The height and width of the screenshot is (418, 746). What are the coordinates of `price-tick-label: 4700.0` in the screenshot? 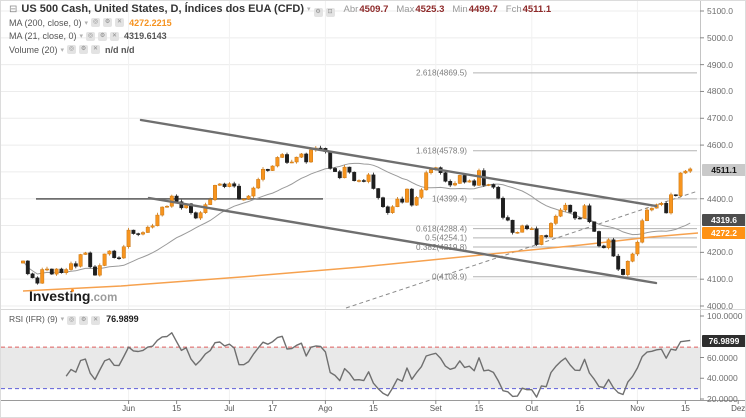 It's located at (720, 118).